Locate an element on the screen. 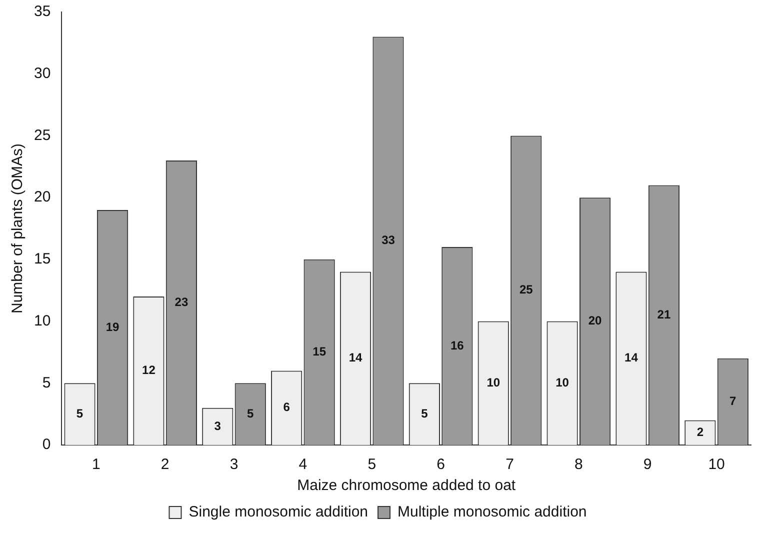 The width and height of the screenshot is (771, 535). x-tick-label: 4 is located at coordinates (303, 465).